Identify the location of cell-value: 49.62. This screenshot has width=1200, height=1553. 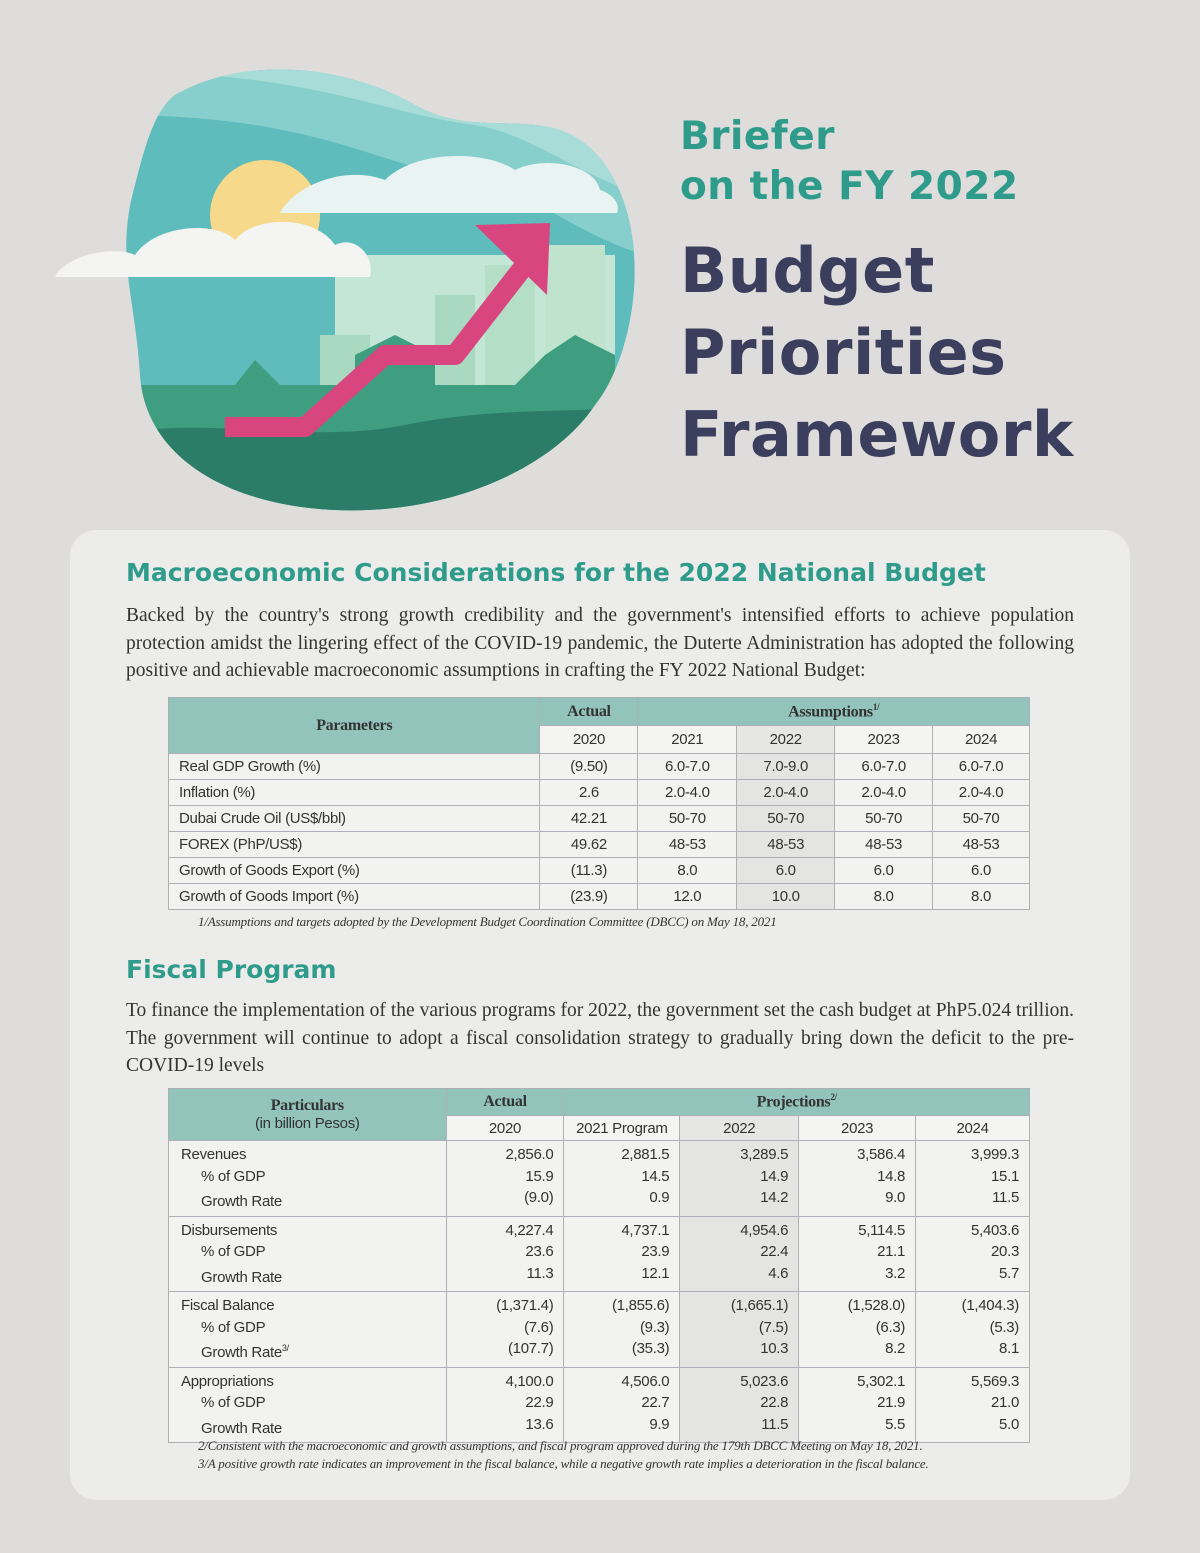
(589, 844).